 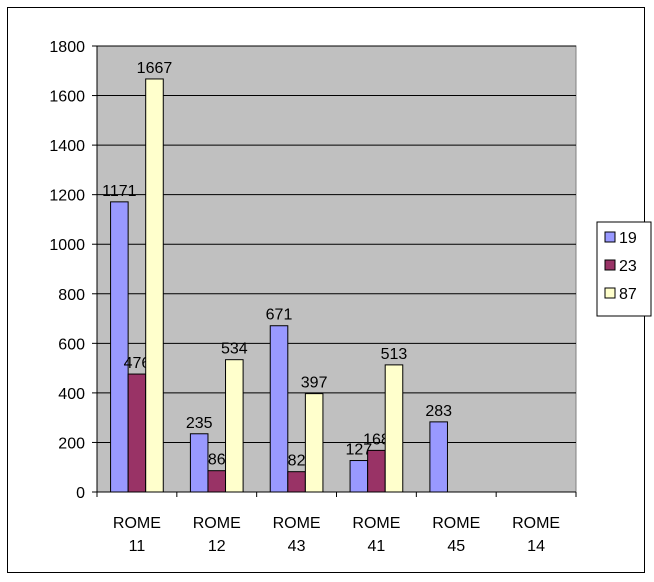 What do you see at coordinates (628, 294) in the screenshot?
I see `legend-label: 87` at bounding box center [628, 294].